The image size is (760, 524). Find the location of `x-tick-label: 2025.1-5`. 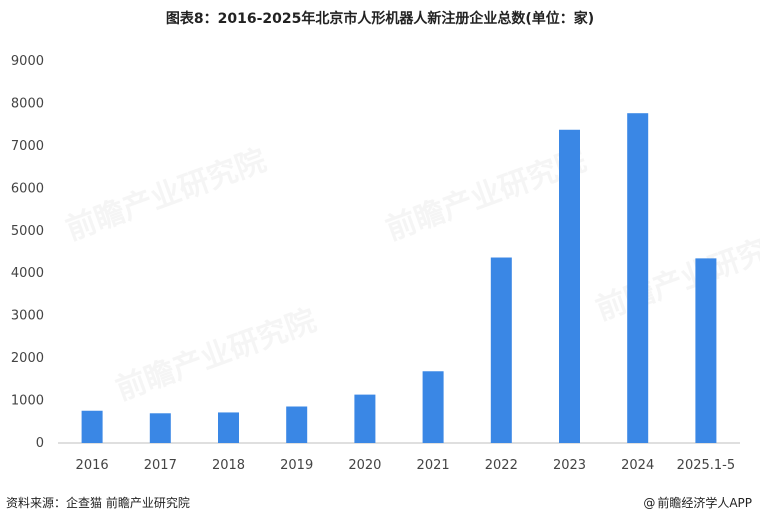

x-tick-label: 2025.1-5 is located at coordinates (706, 465).